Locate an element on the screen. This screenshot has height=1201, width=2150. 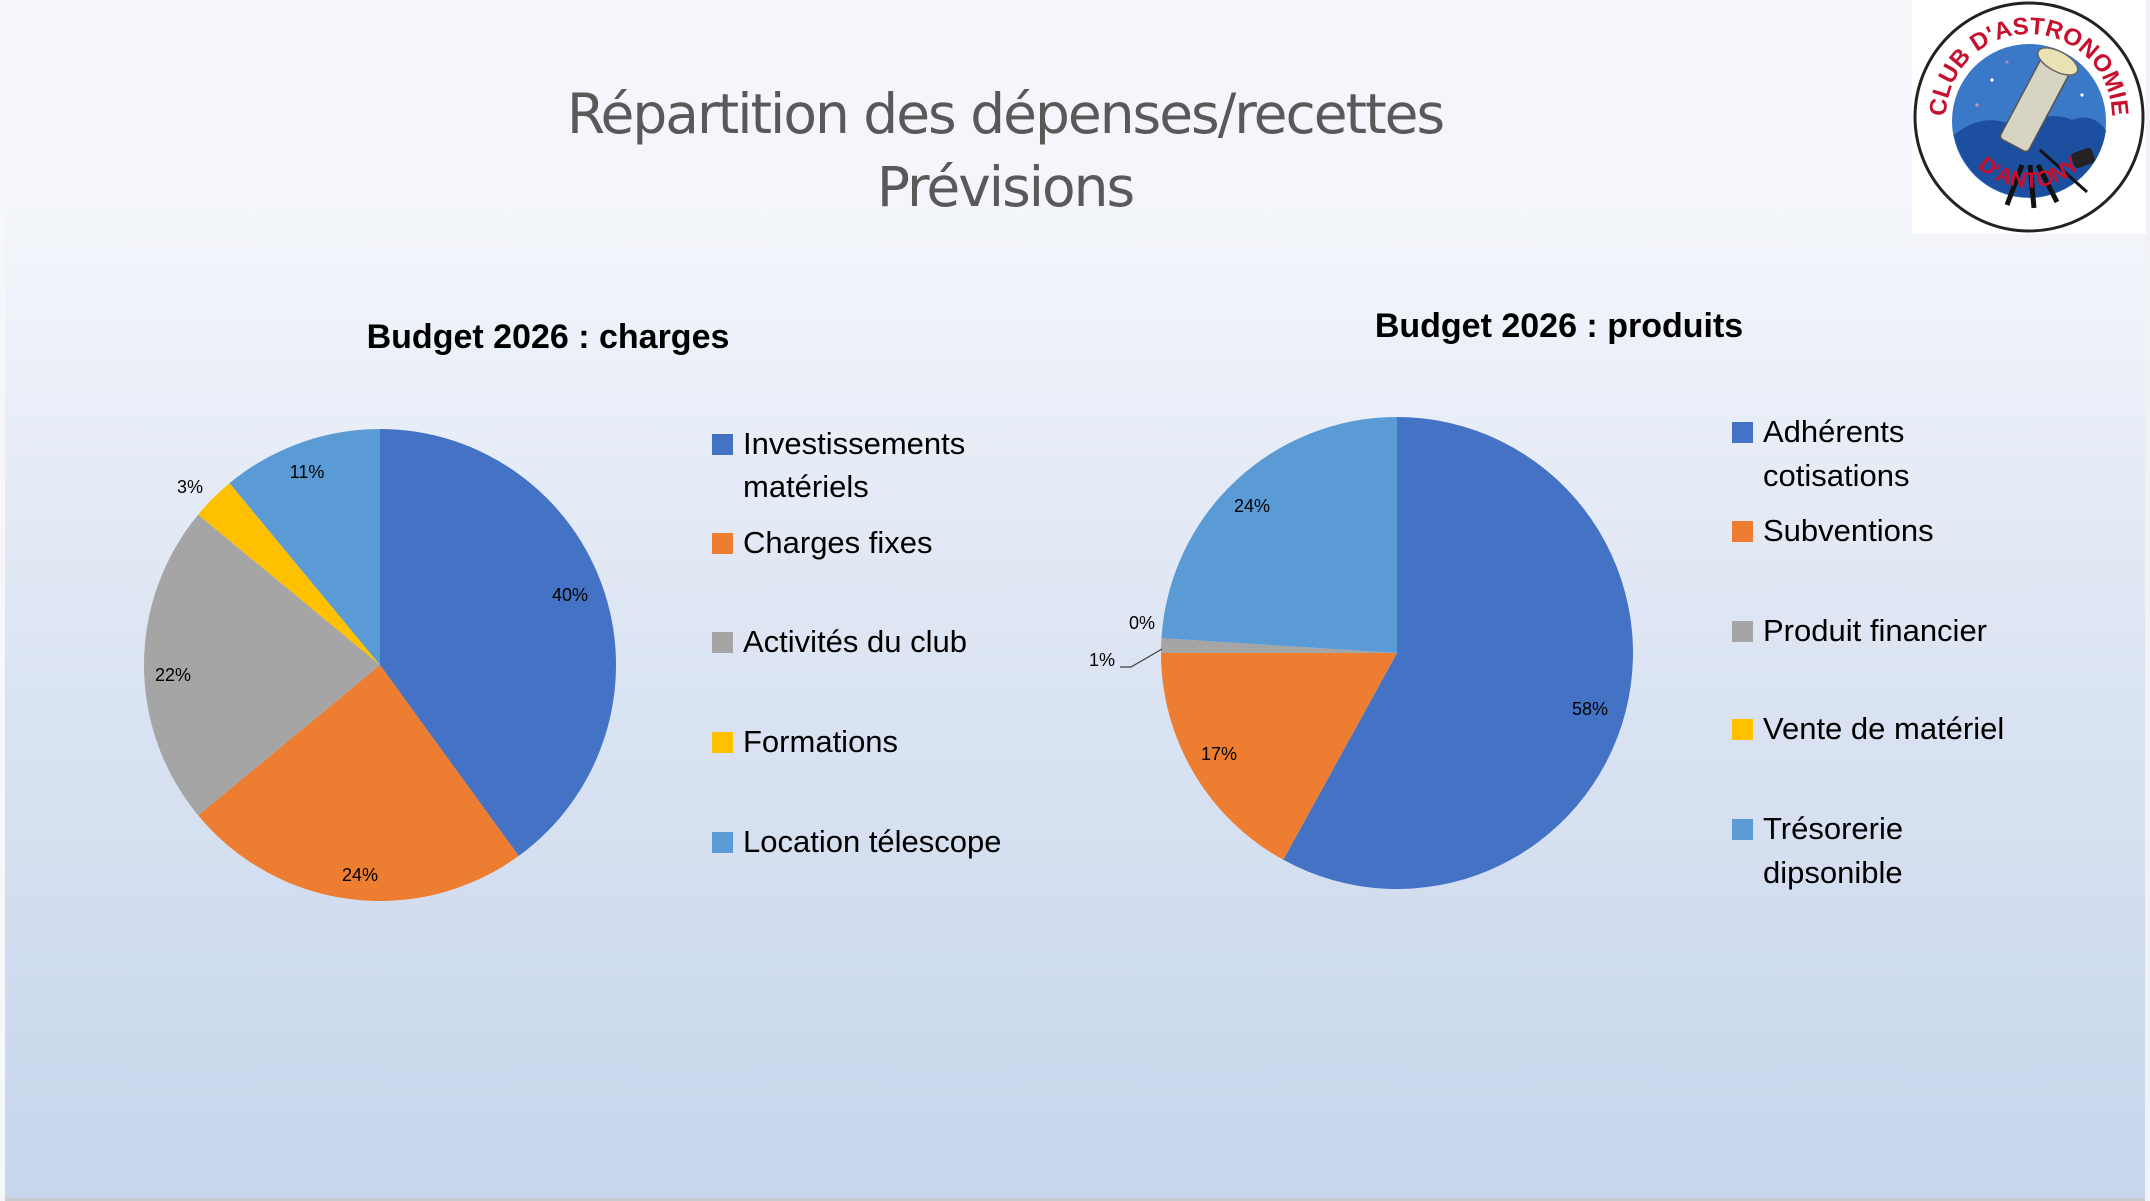
data-label-produits-4: 0% is located at coordinates (1142, 623).